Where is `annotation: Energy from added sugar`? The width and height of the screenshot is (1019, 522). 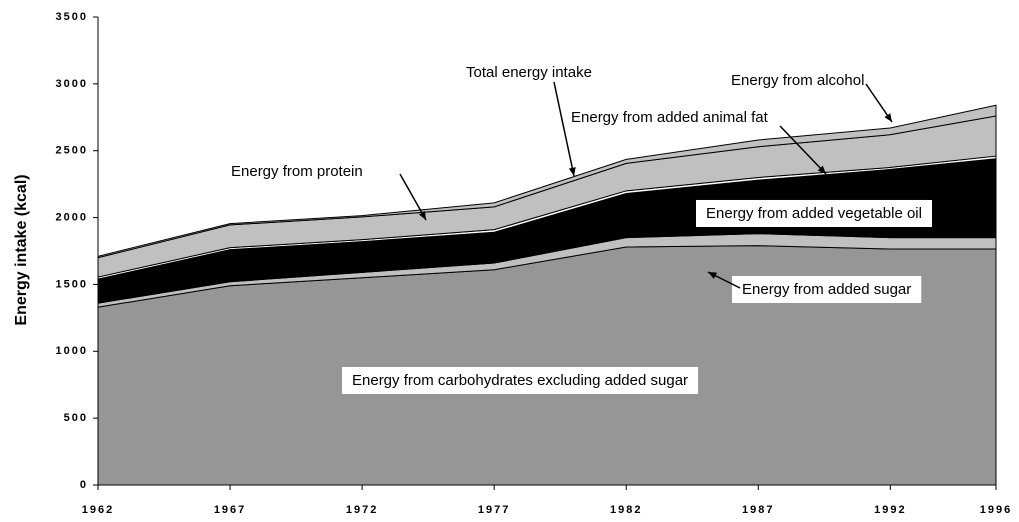 annotation: Energy from added sugar is located at coordinates (826, 289).